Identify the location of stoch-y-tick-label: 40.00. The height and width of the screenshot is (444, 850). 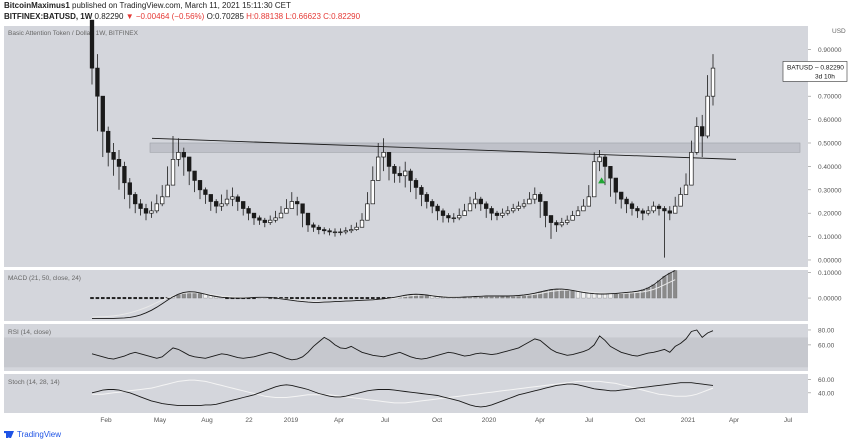
(826, 393).